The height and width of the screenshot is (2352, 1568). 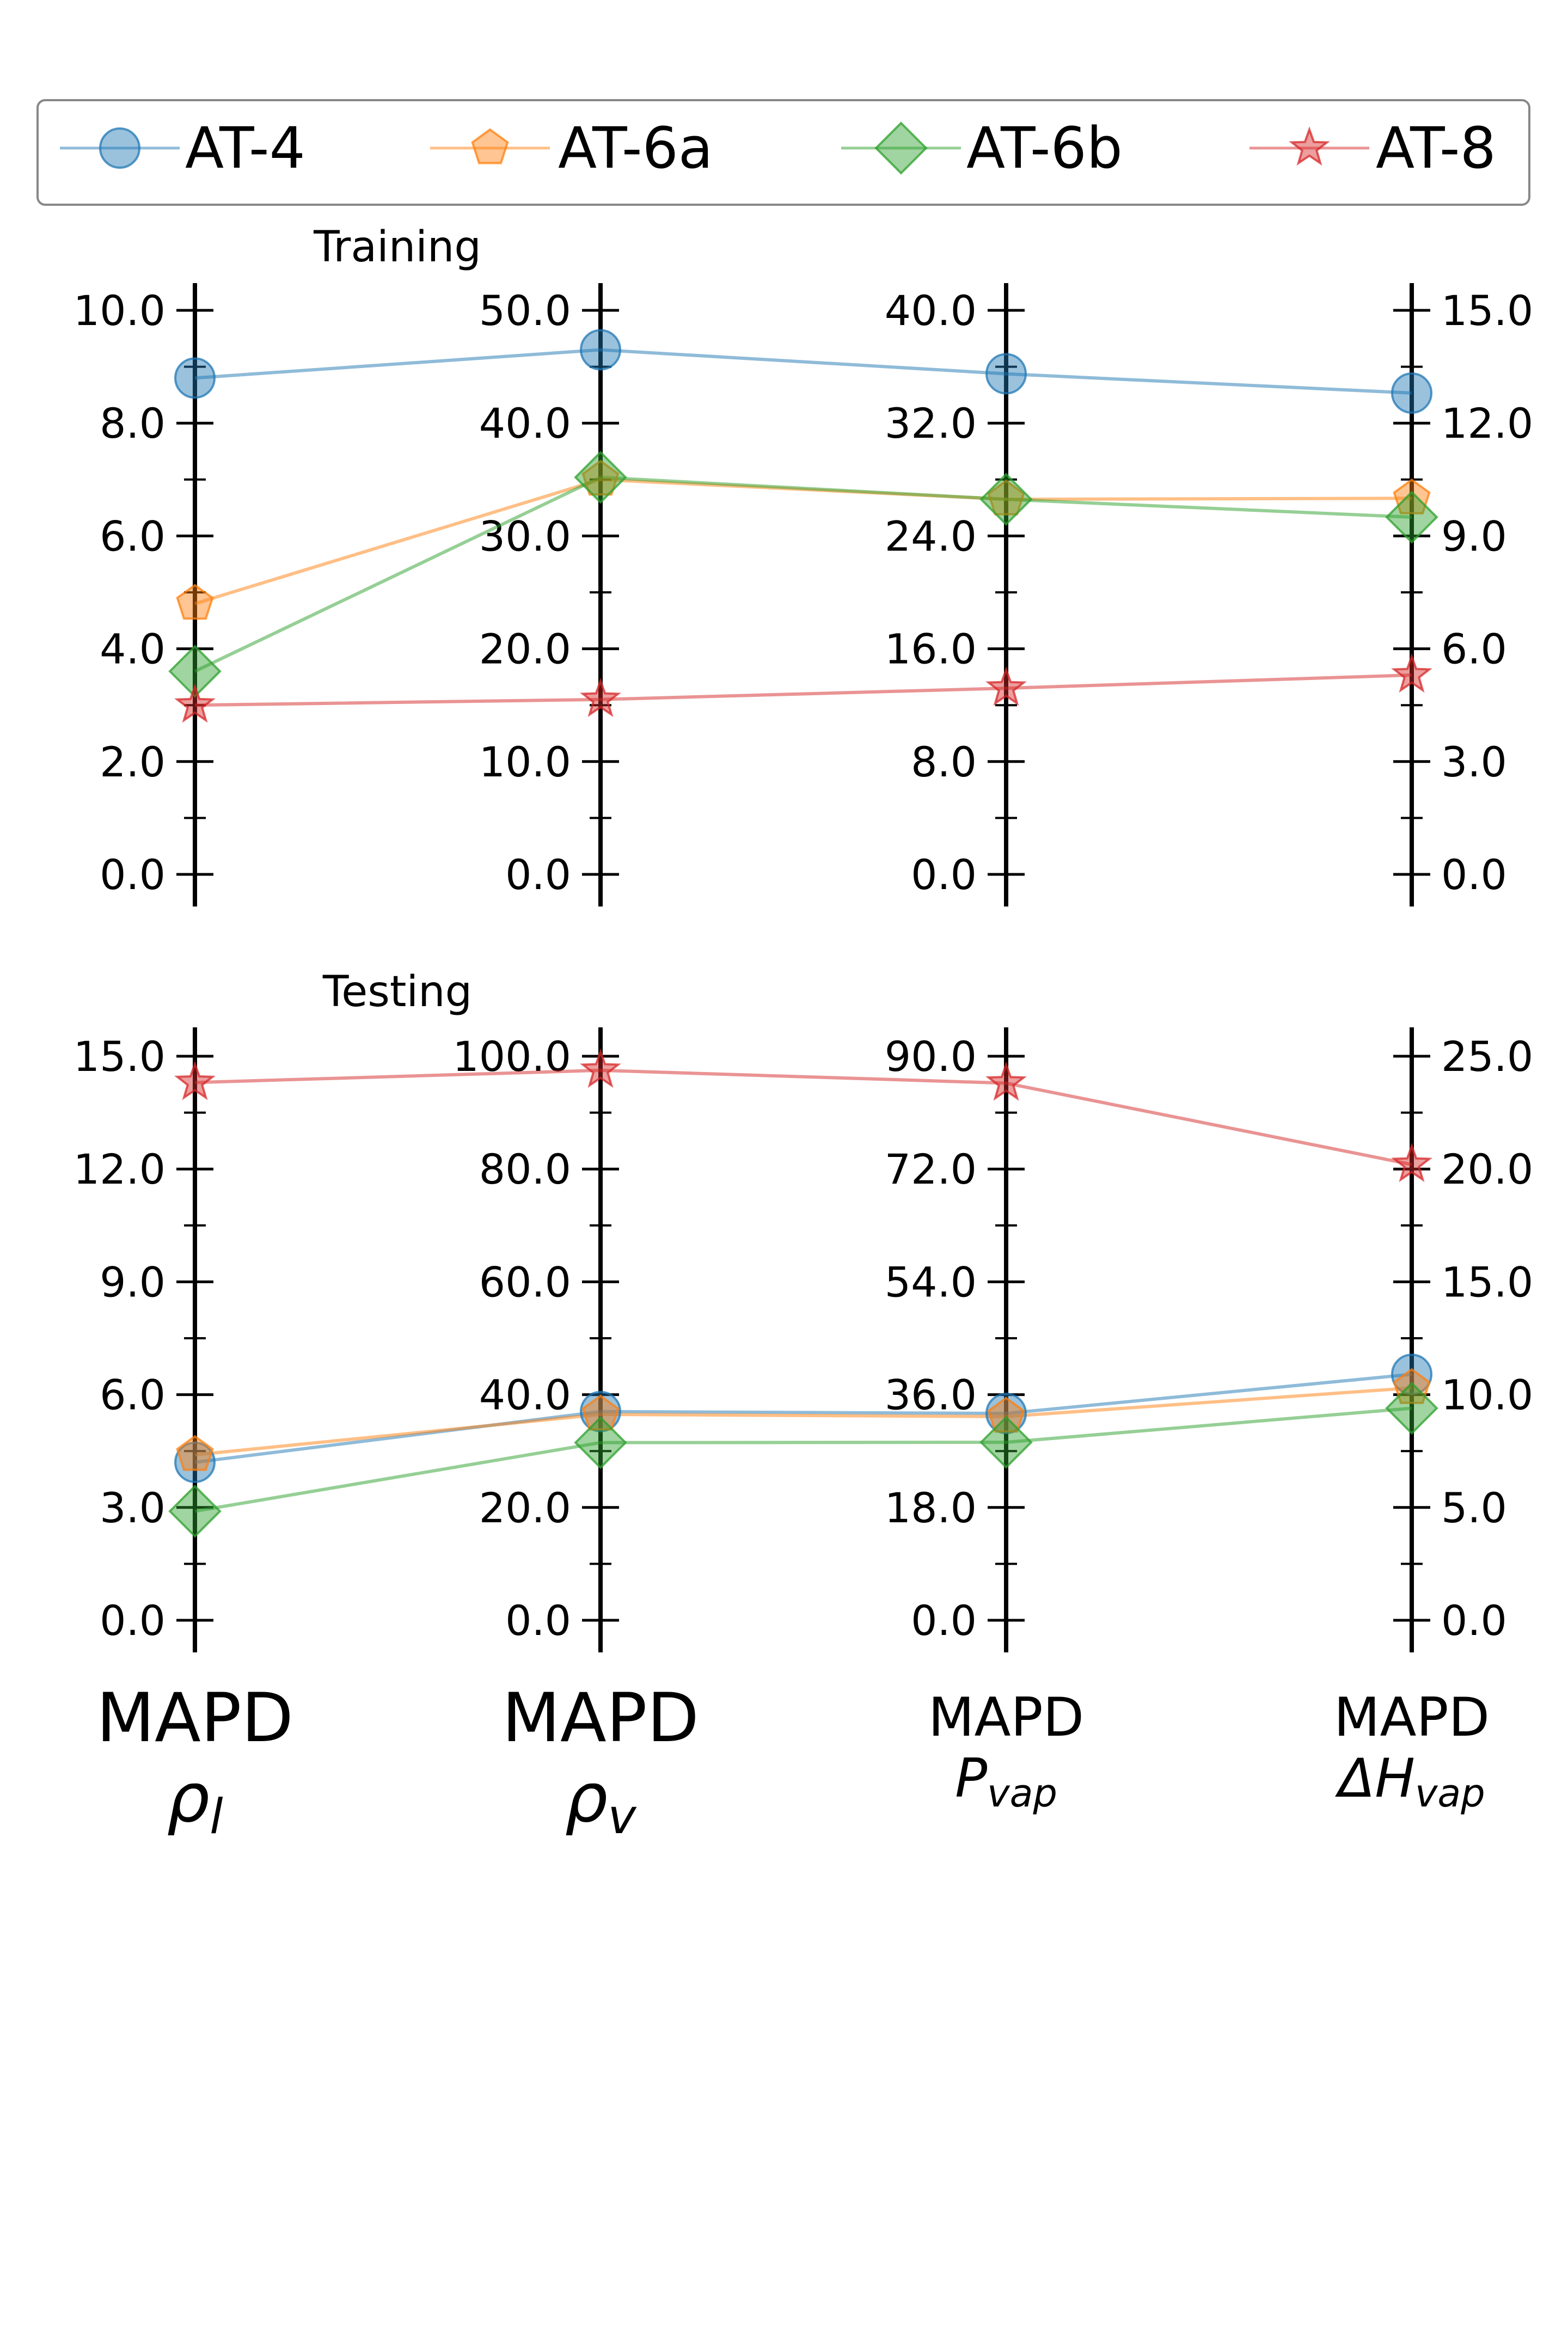 What do you see at coordinates (971, 1779) in the screenshot?
I see `axis-symbol: P` at bounding box center [971, 1779].